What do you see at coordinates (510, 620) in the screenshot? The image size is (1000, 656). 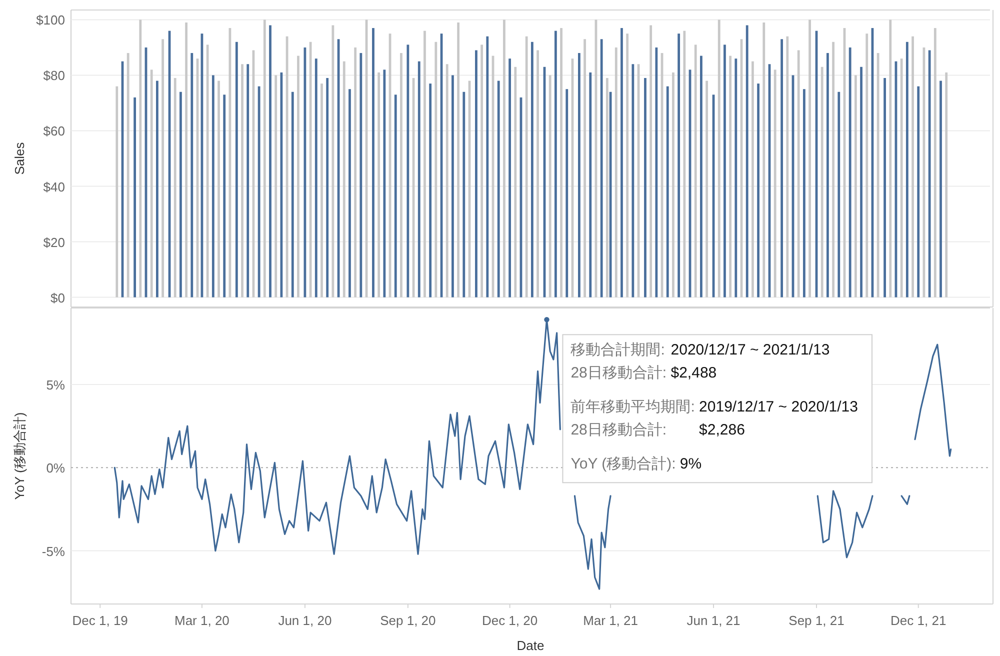 I see `x-tick-label: Dec 1, 20` at bounding box center [510, 620].